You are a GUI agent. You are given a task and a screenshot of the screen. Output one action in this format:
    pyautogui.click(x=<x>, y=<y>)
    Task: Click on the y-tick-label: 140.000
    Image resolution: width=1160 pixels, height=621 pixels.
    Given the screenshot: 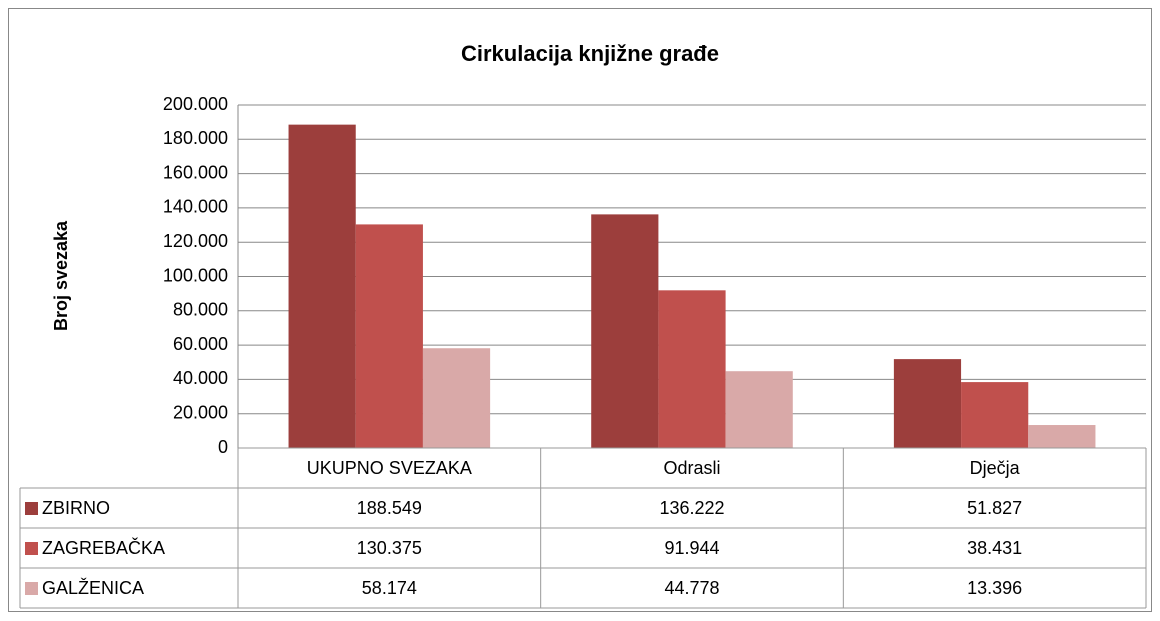 What is the action you would take?
    pyautogui.click(x=195, y=207)
    